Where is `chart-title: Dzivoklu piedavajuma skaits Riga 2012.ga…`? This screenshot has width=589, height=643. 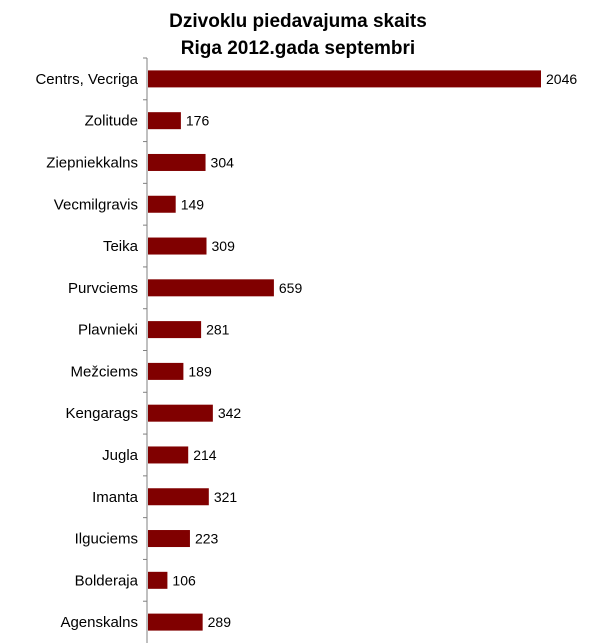 chart-title: Dzivoklu piedavajuma skaits Riga 2012.ga… is located at coordinates (298, 35).